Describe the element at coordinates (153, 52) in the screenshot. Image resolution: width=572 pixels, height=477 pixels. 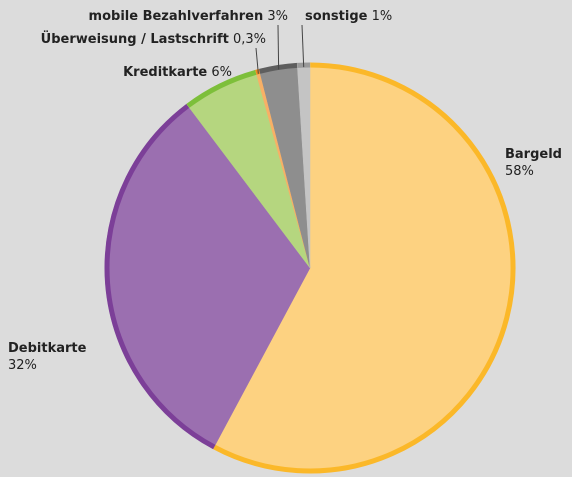
I see `slice-label: Überweisung / Lastschrift 0,3%` at that location.